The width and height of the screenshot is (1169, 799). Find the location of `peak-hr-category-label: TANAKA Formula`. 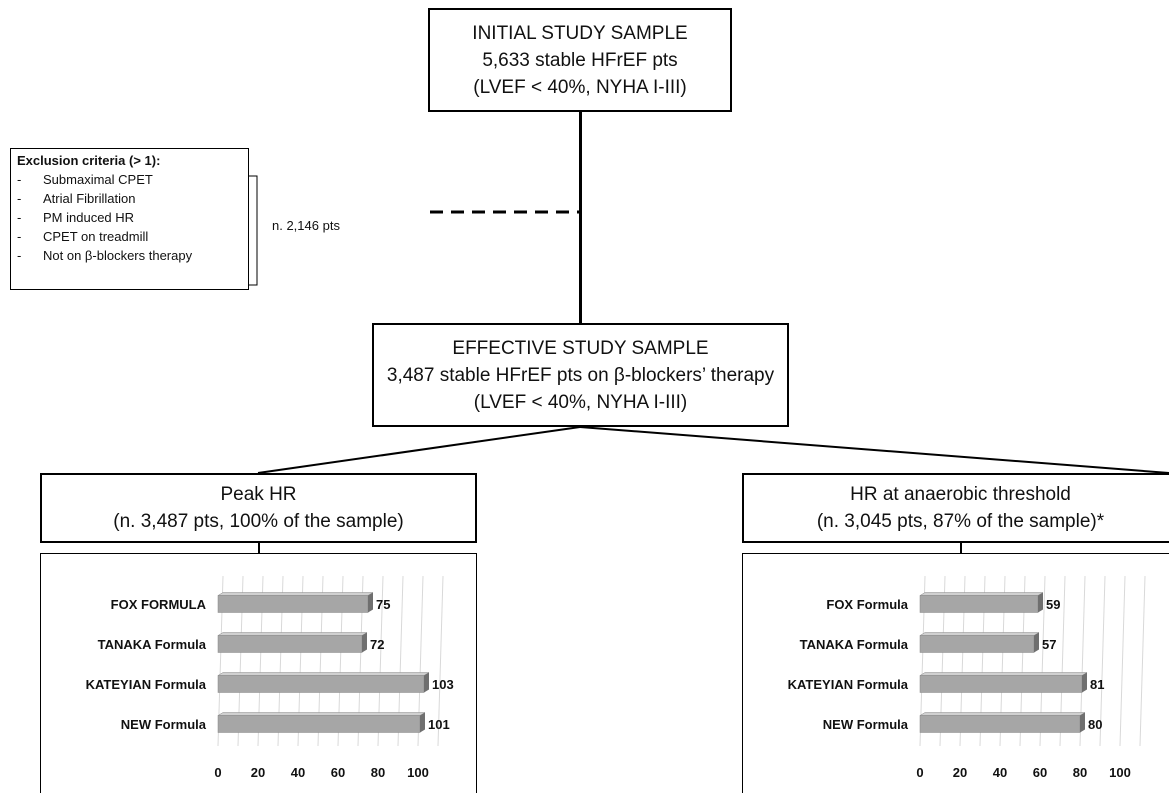

peak-hr-category-label: TANAKA Formula is located at coordinates (152, 644).